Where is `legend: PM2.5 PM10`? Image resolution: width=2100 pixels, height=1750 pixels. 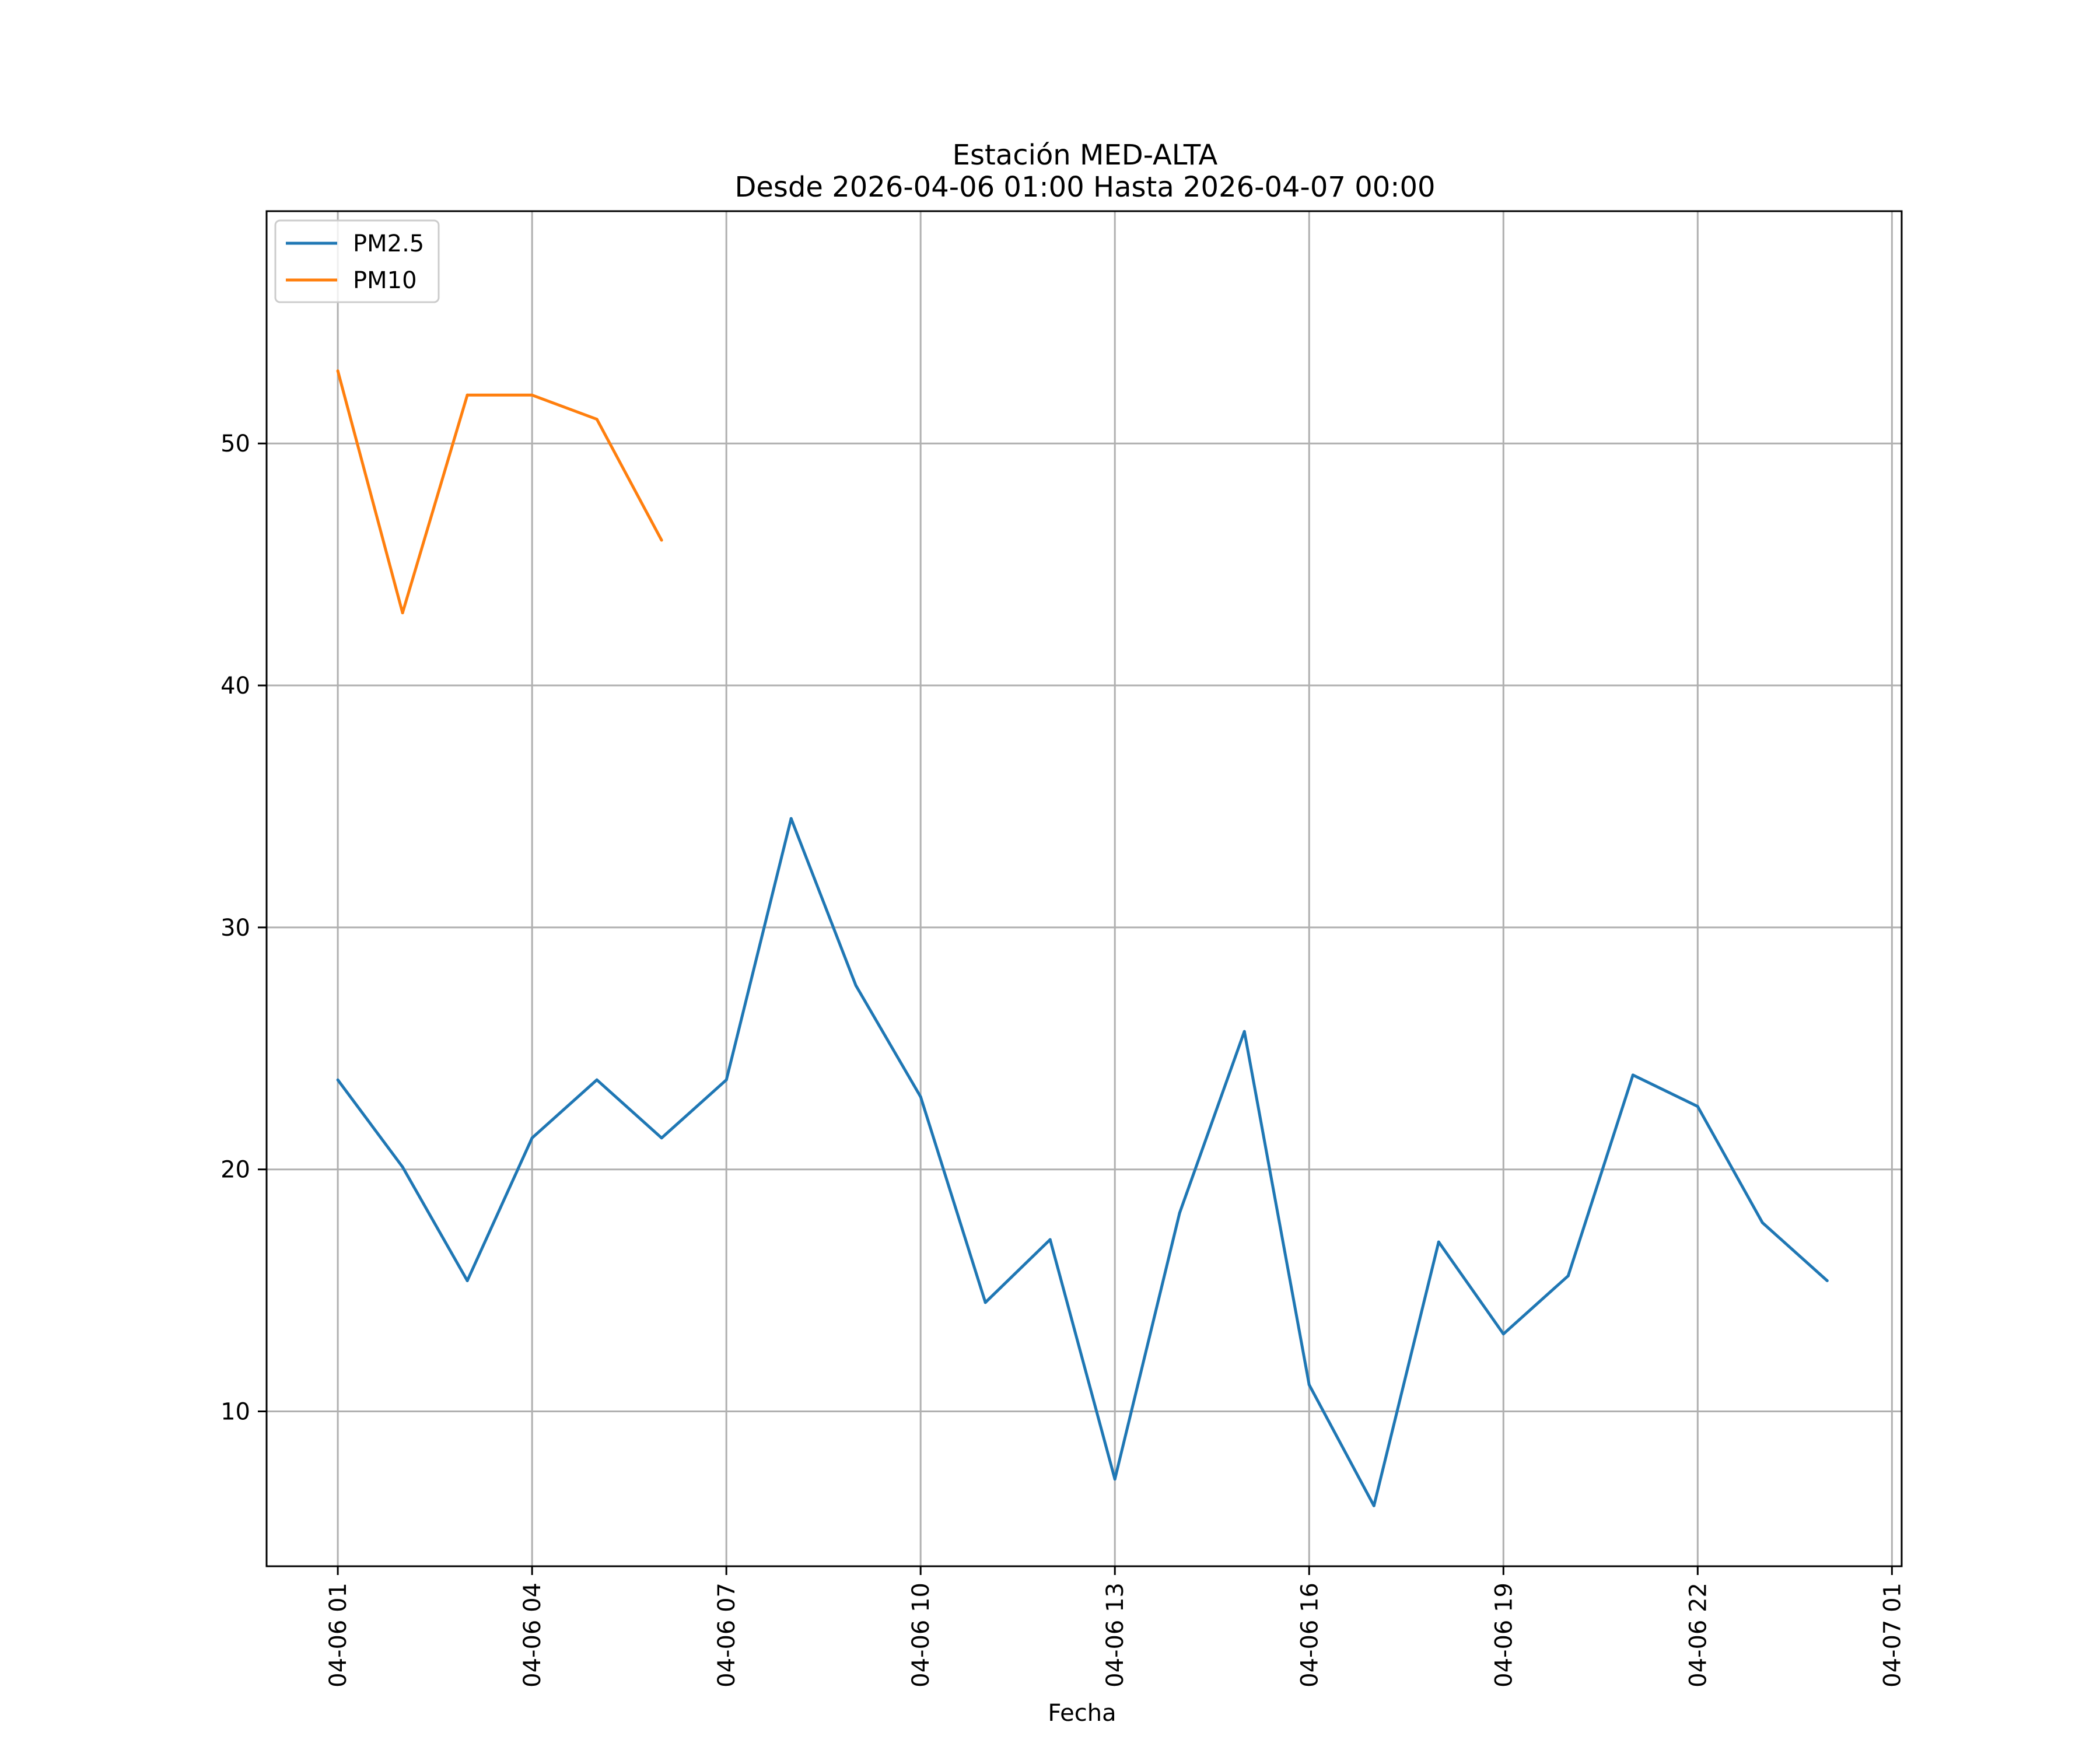 legend: PM2.5 PM10 is located at coordinates (357, 261).